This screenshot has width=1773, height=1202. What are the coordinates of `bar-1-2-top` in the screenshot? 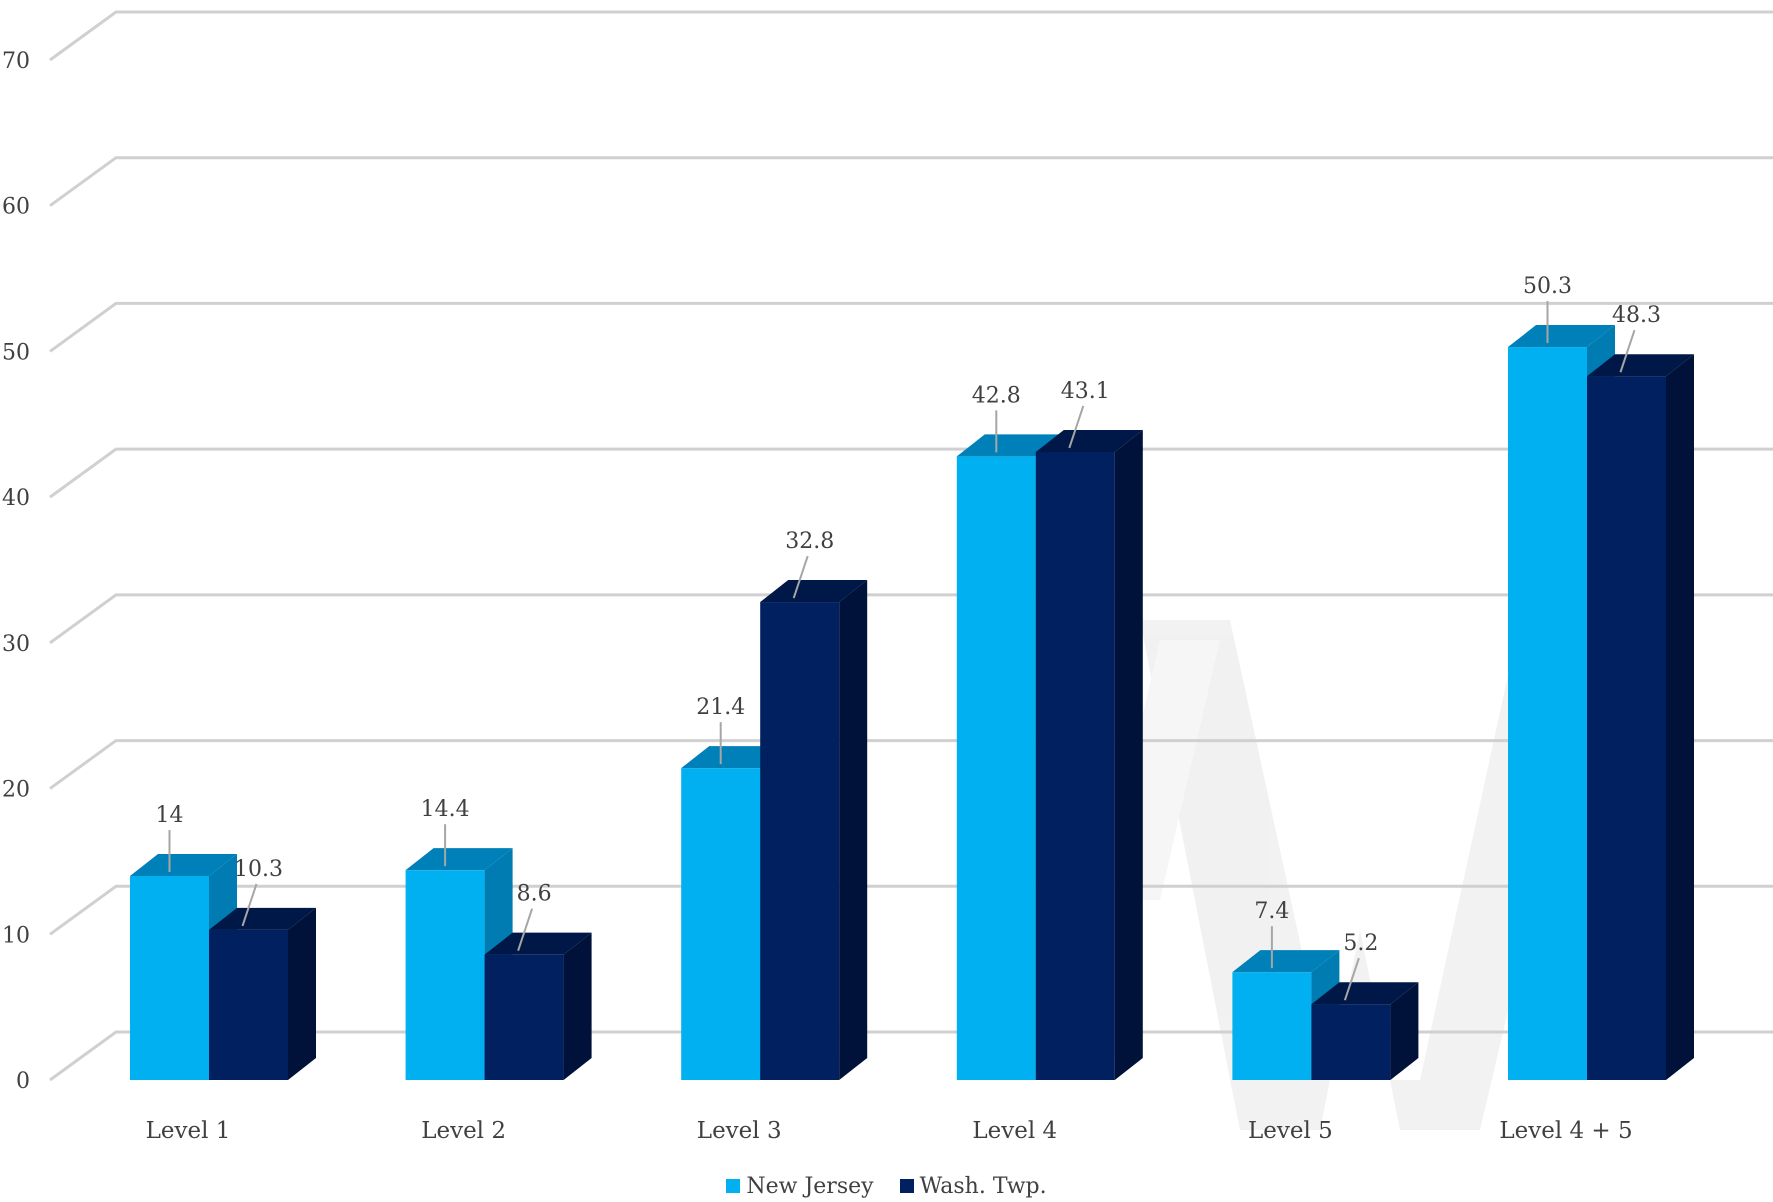 It's located at (262, 918).